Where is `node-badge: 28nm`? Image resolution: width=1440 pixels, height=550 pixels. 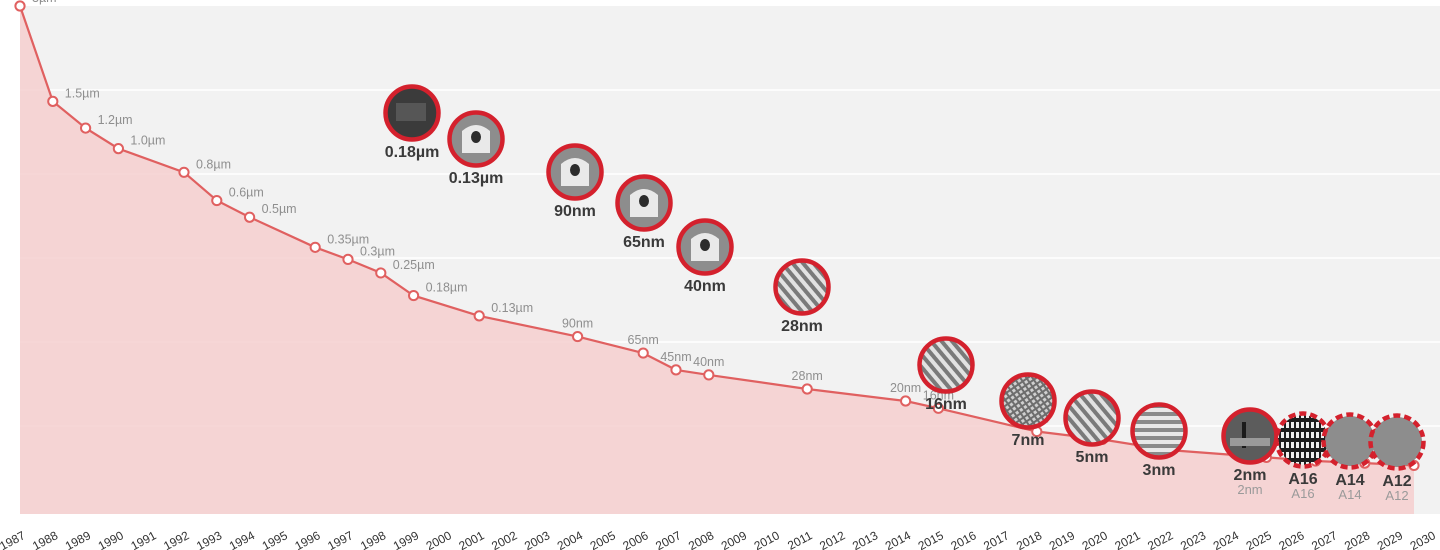
node-badge: 28nm is located at coordinates (802, 296).